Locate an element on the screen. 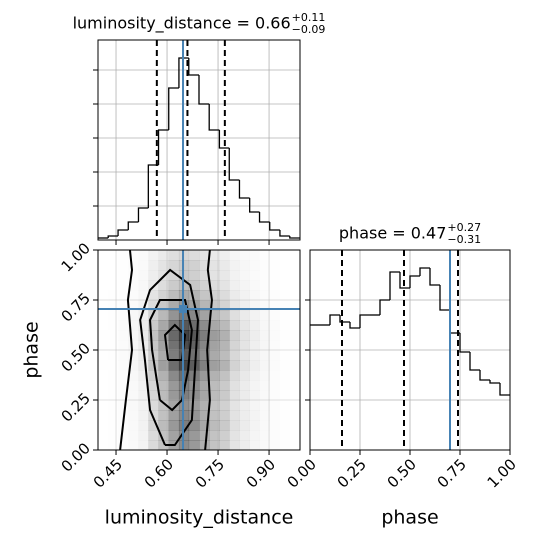 The height and width of the screenshot is (550, 550). title-lower: −0.09 is located at coordinates (309, 29).